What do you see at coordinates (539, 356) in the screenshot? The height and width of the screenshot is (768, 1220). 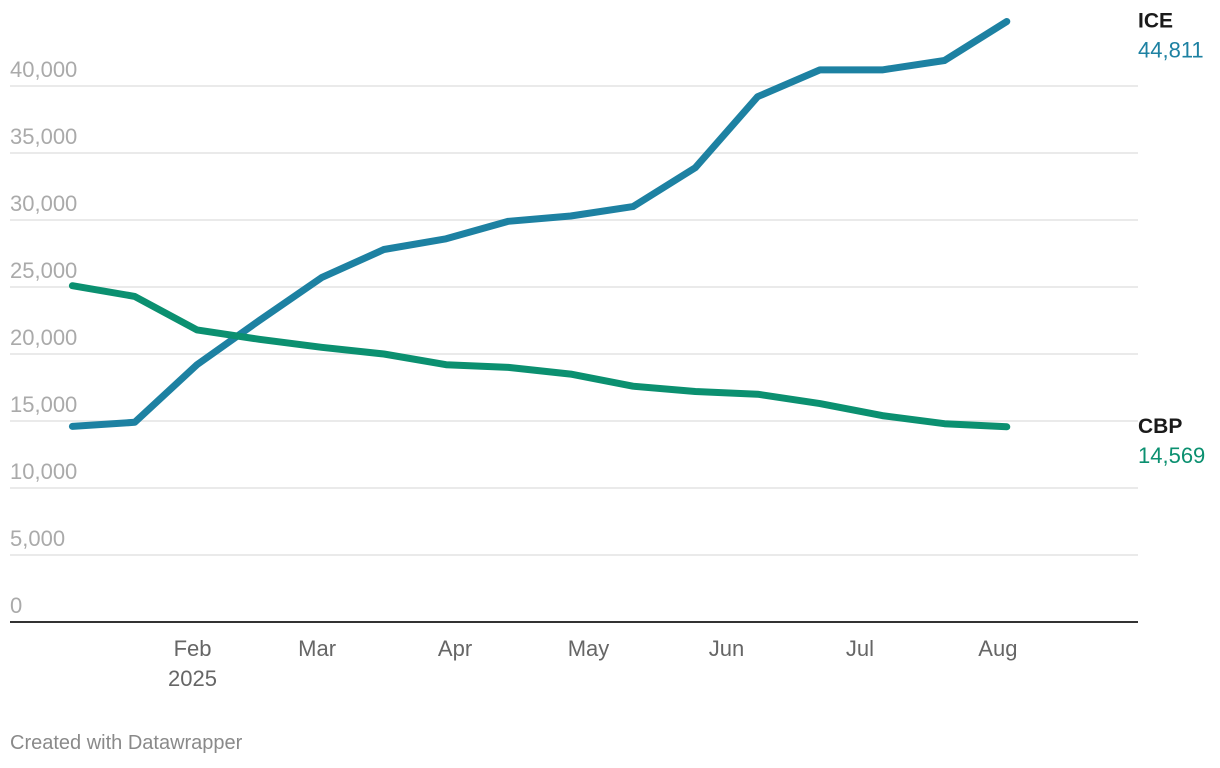 I see `series-line-cbp` at bounding box center [539, 356].